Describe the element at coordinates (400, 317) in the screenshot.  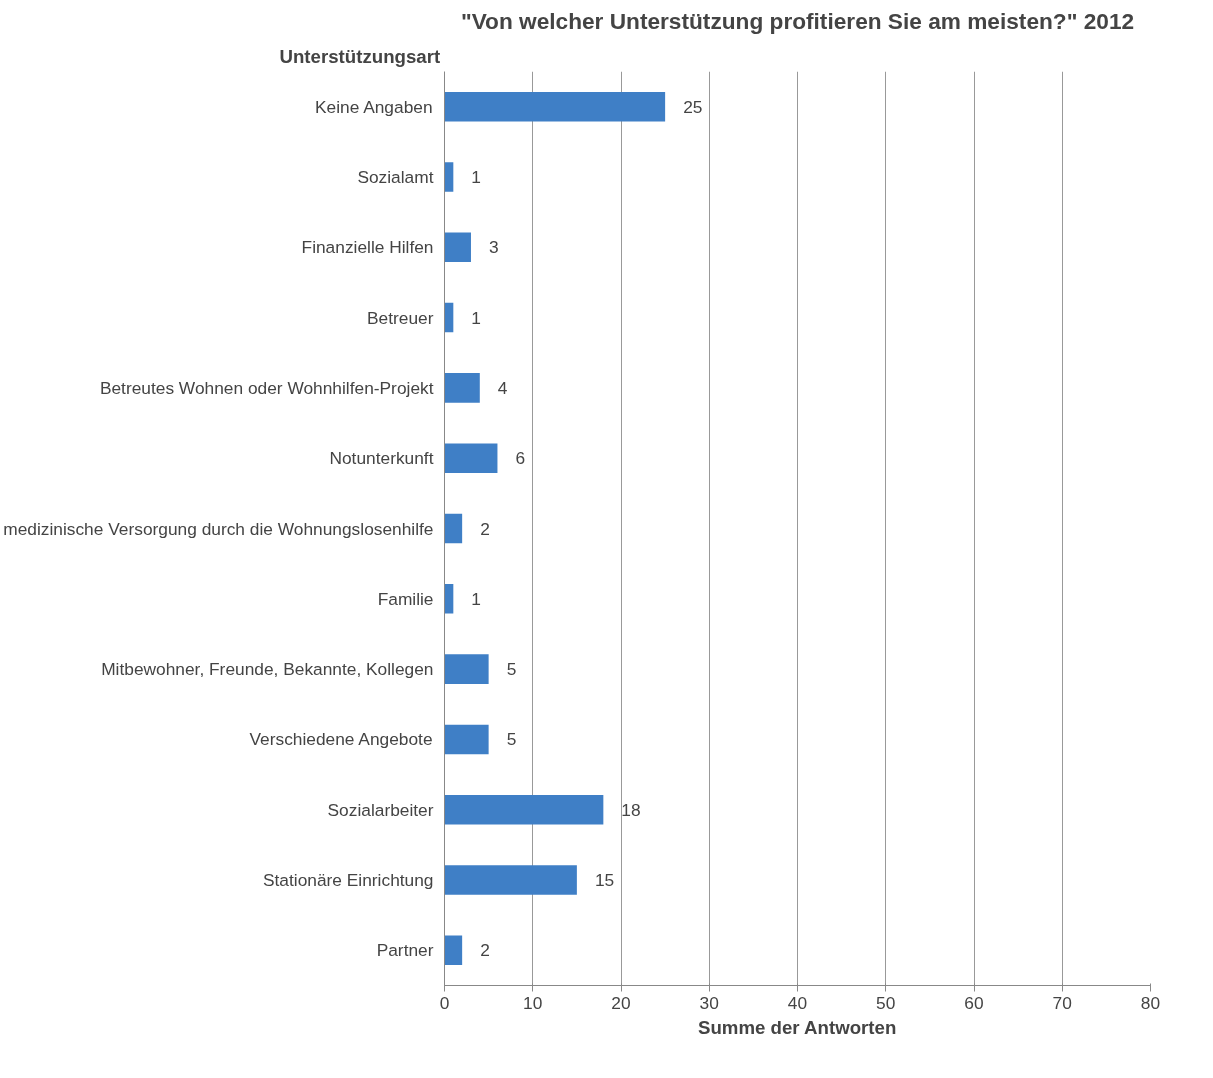
I see `y-tick-label: Betreuer` at that location.